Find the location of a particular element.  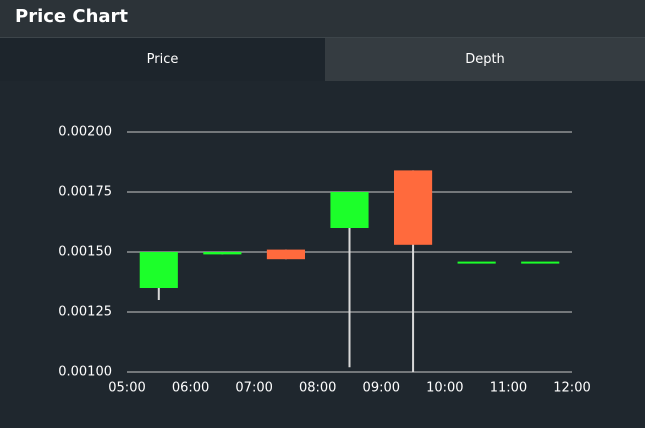

y-tick-label: 0.00150 is located at coordinates (85, 252).